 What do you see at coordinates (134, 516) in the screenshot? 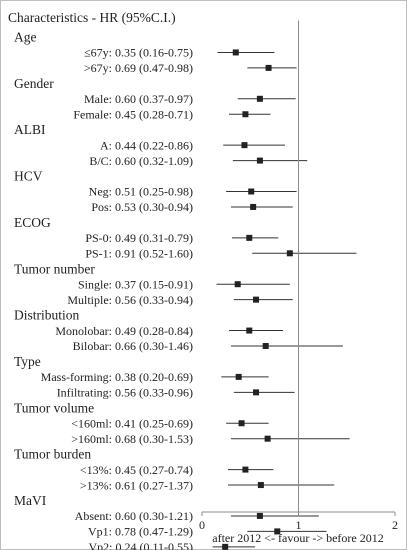
I see `row-label: Absent: 0.60 (0.30-1.21)` at bounding box center [134, 516].